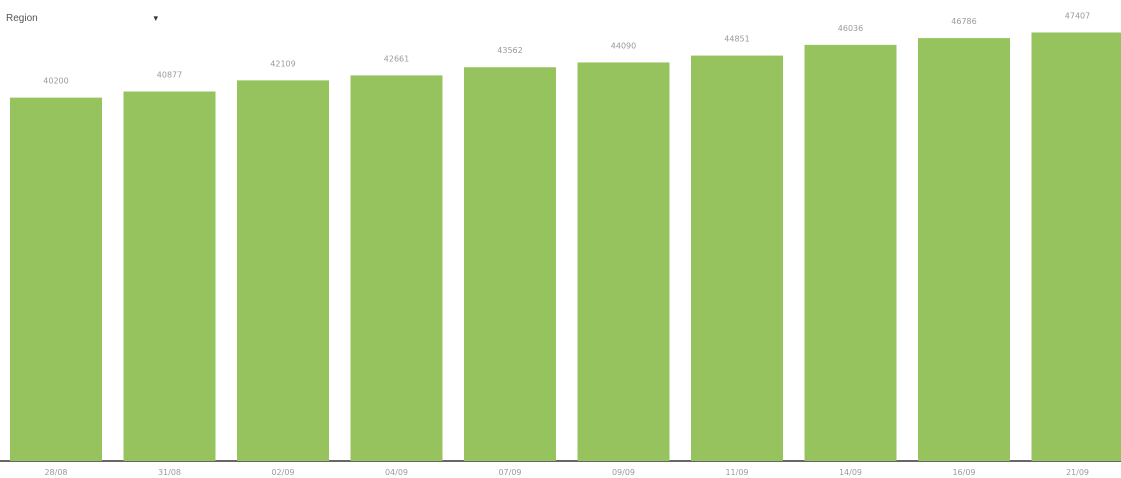  What do you see at coordinates (963, 472) in the screenshot?
I see `x-tick-label: 16/09` at bounding box center [963, 472].